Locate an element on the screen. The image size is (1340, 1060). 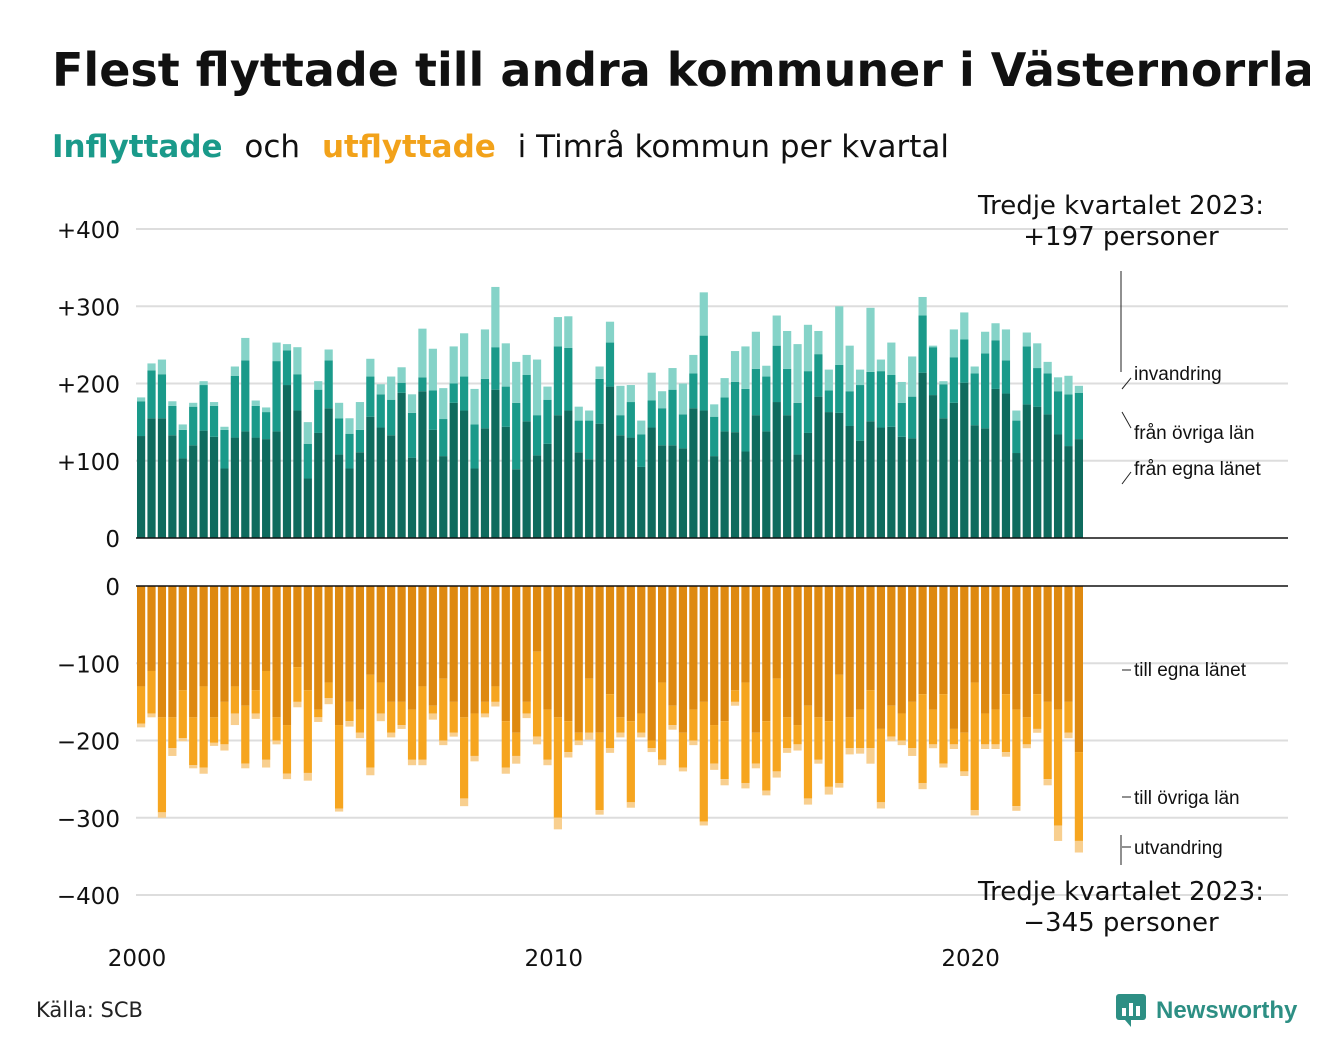
y-tick-label-top: +400 is located at coordinates (88, 231).